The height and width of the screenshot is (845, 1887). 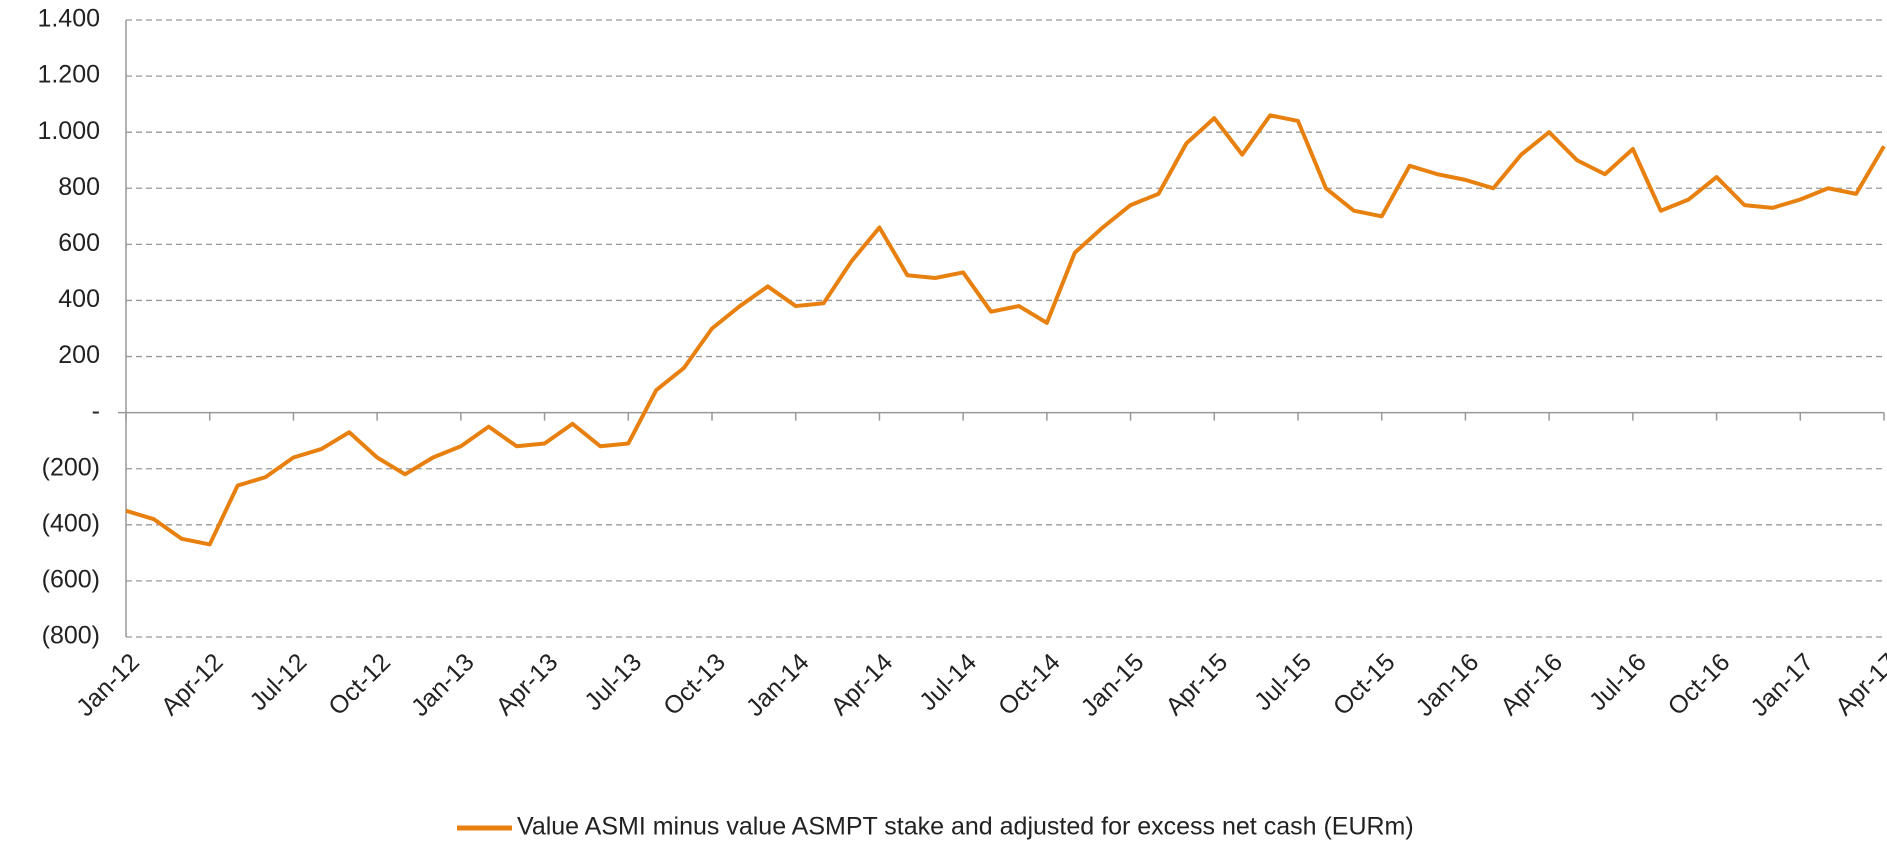 What do you see at coordinates (861, 684) in the screenshot?
I see `x-tick-label: Apr-14` at bounding box center [861, 684].